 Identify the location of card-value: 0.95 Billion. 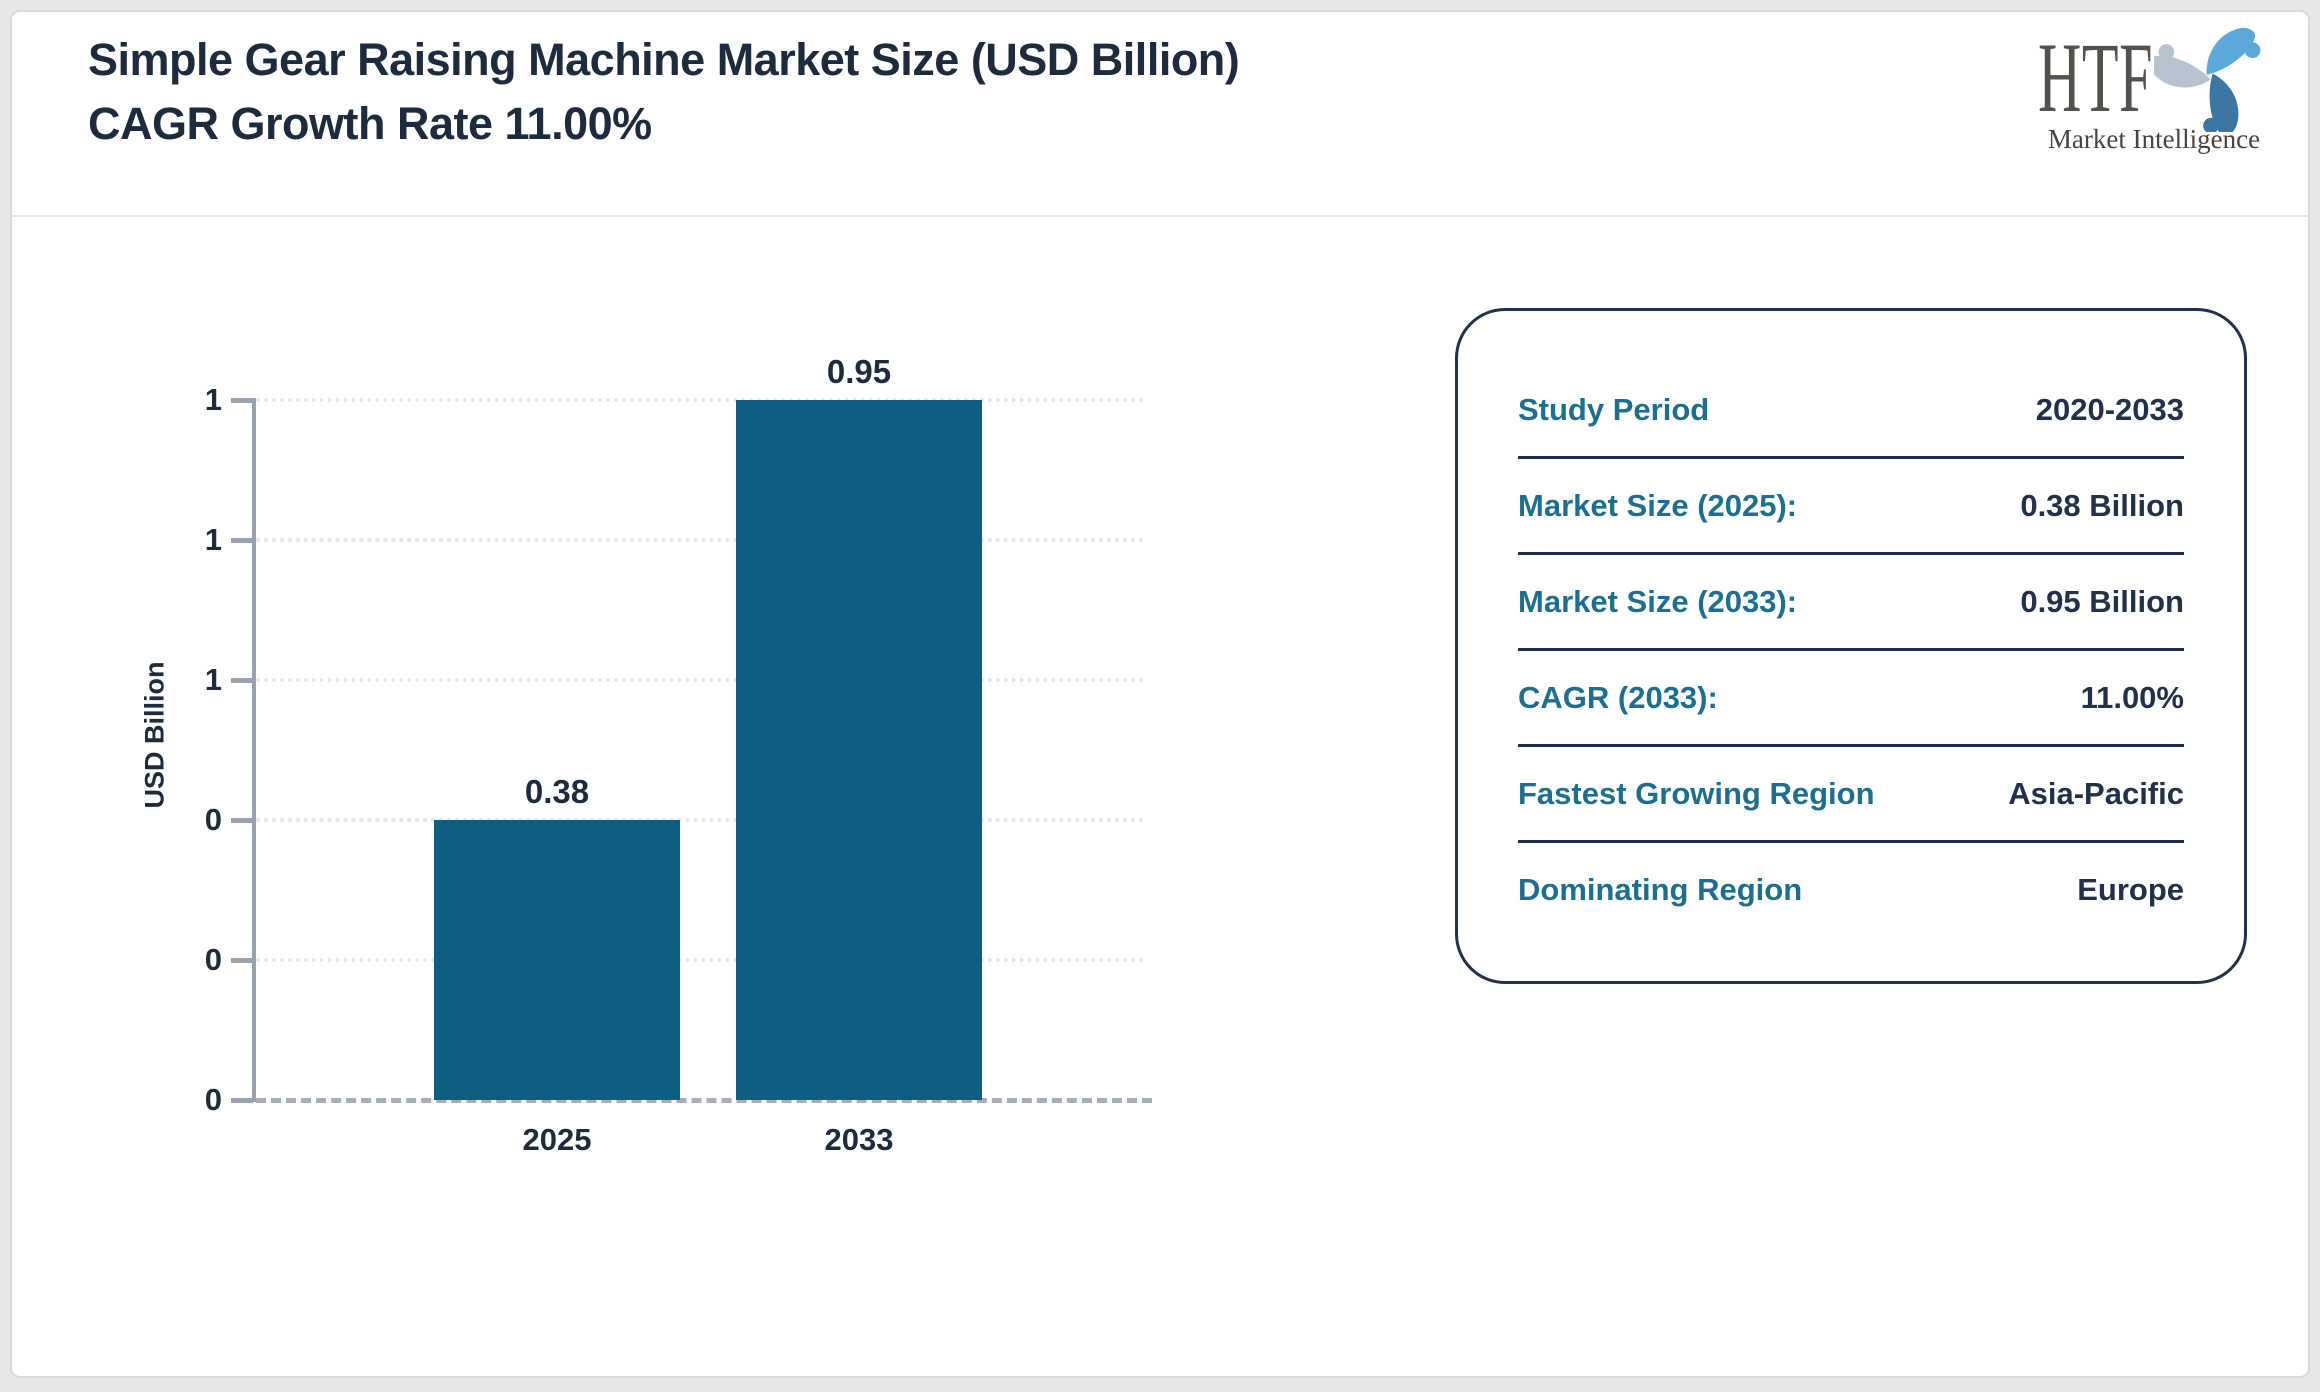
(2102, 601).